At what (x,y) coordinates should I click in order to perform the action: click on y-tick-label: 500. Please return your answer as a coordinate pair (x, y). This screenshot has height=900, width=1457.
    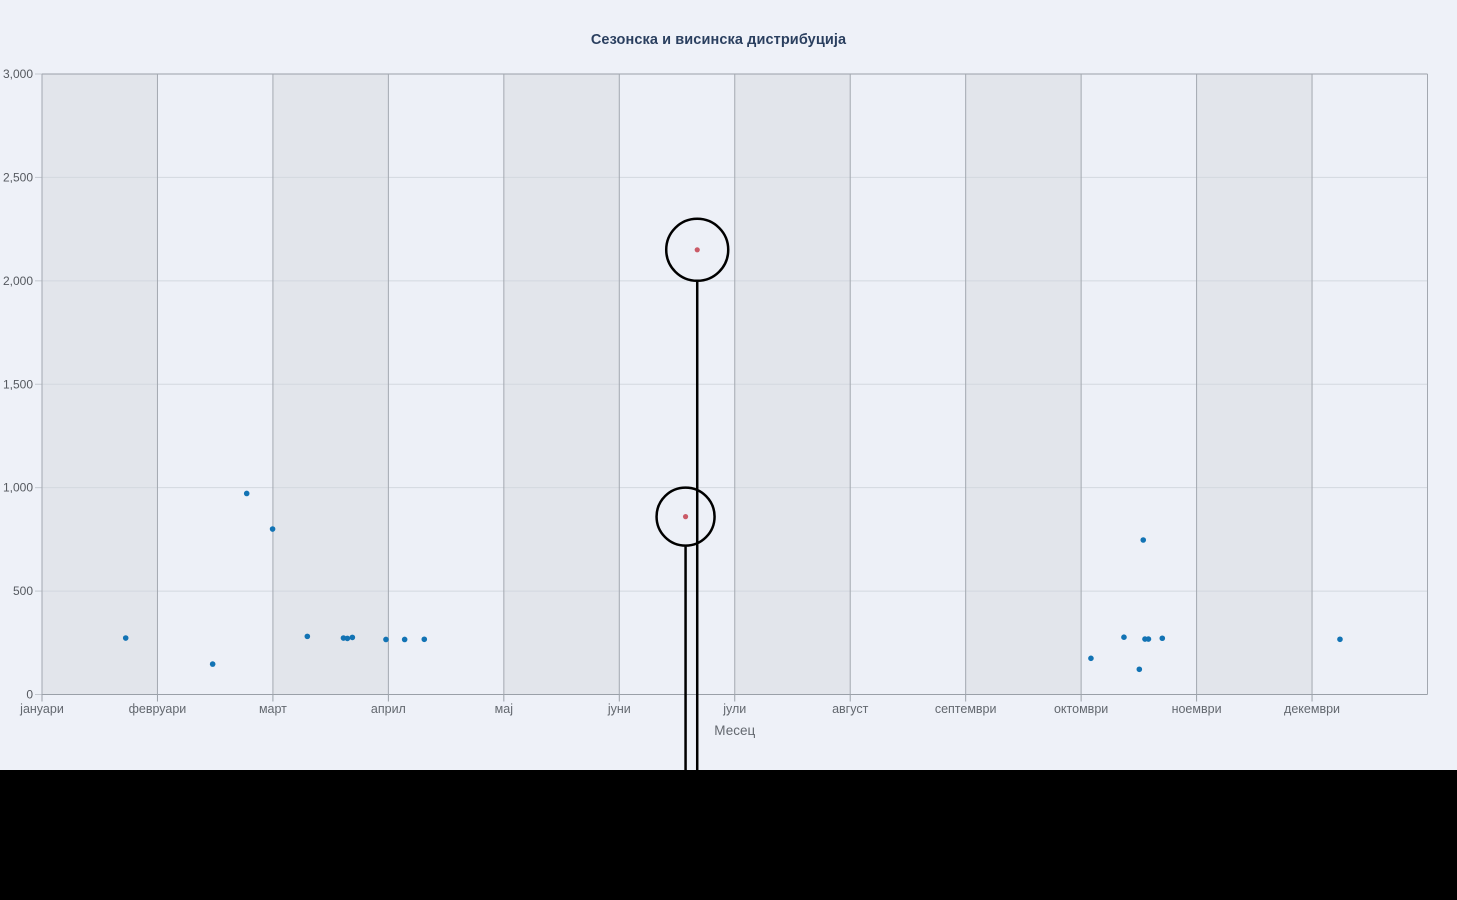
    Looking at the image, I should click on (23, 591).